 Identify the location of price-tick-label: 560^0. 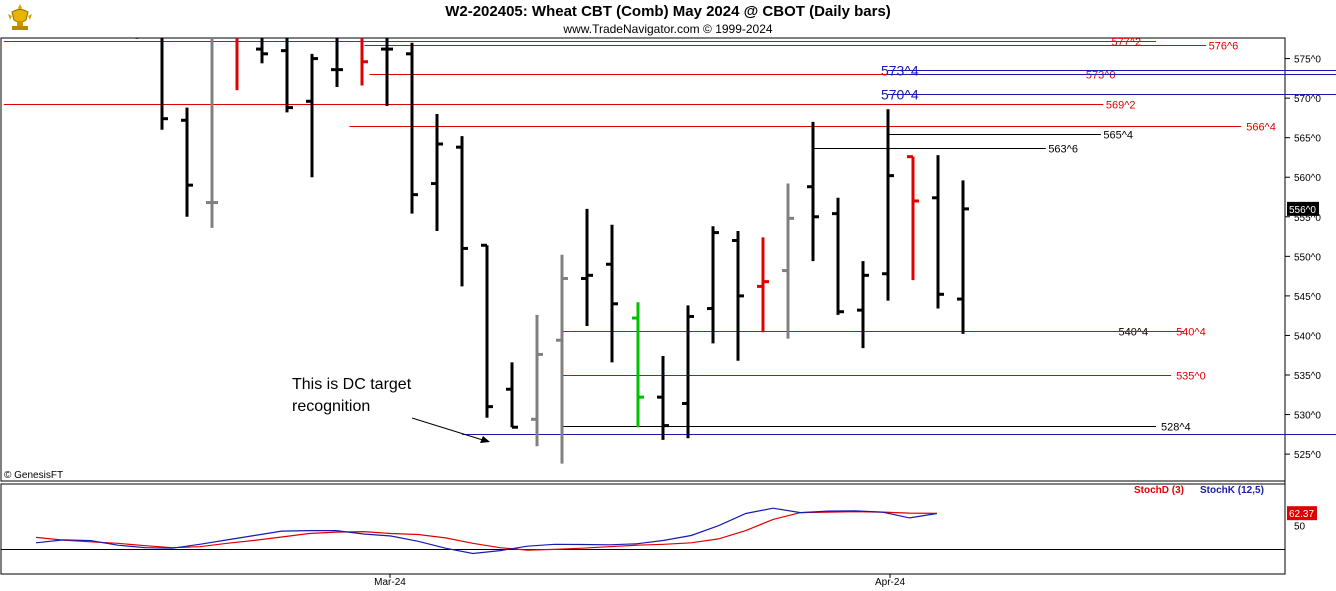
(1307, 178).